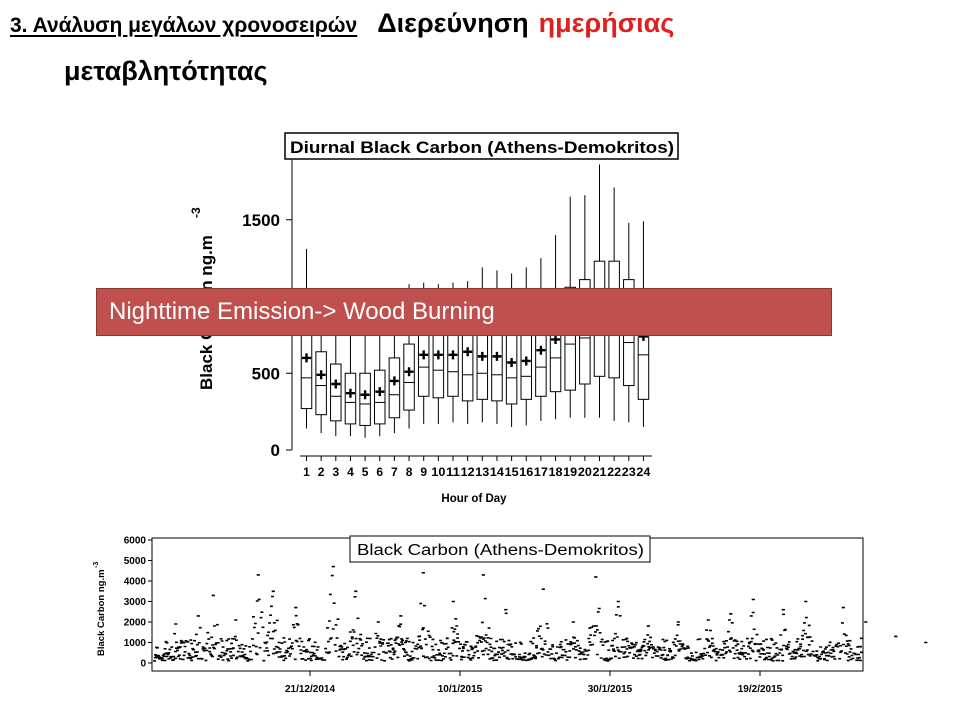 Image resolution: width=960 pixels, height=720 pixels. Describe the element at coordinates (261, 220) in the screenshot. I see `y-tick-label: 1500` at that location.